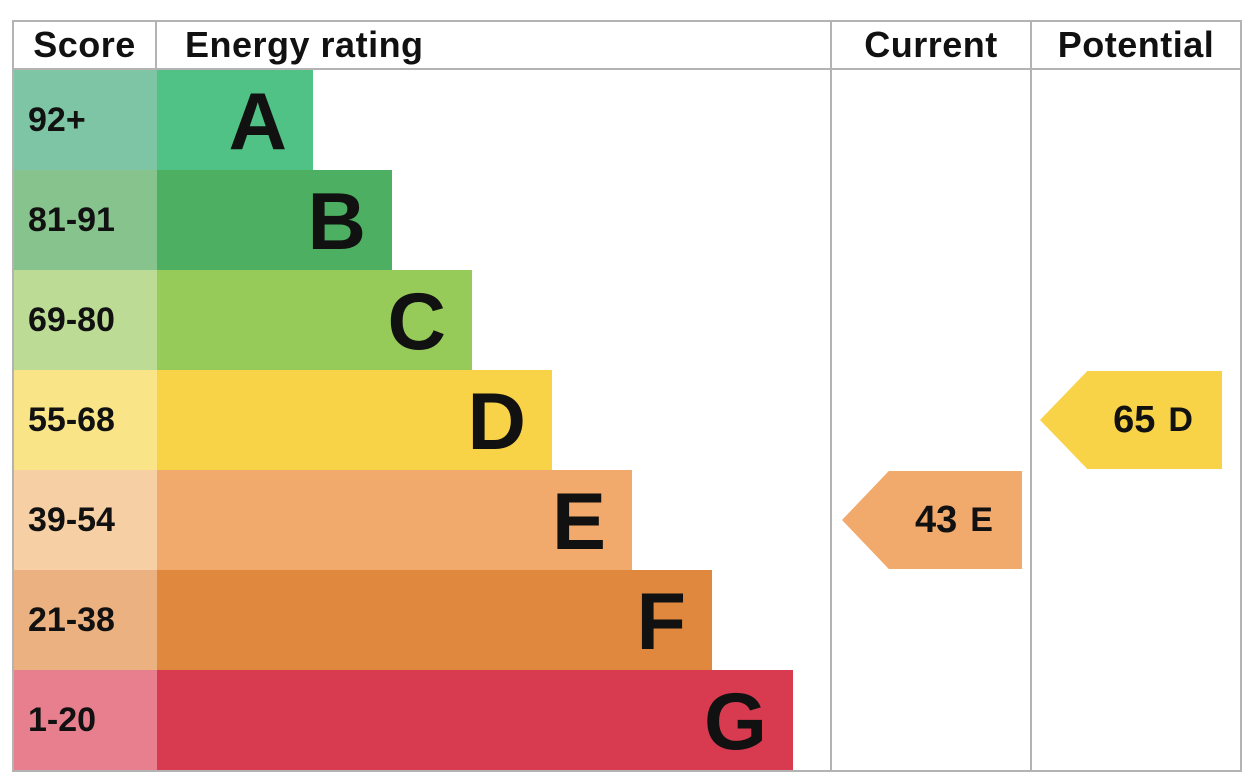 The image size is (1260, 784). I want to click on current-column-cell: 43 E, so click(932, 520).